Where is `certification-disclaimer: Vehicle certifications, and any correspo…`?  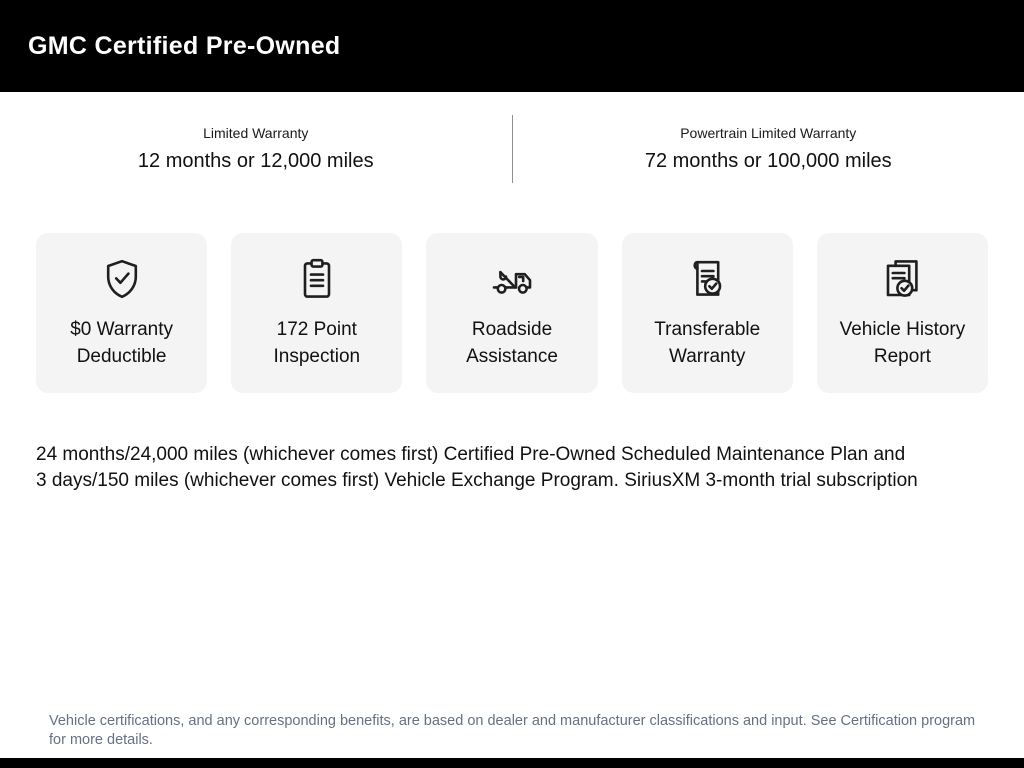 certification-disclaimer: Vehicle certifications, and any correspo… is located at coordinates (512, 730).